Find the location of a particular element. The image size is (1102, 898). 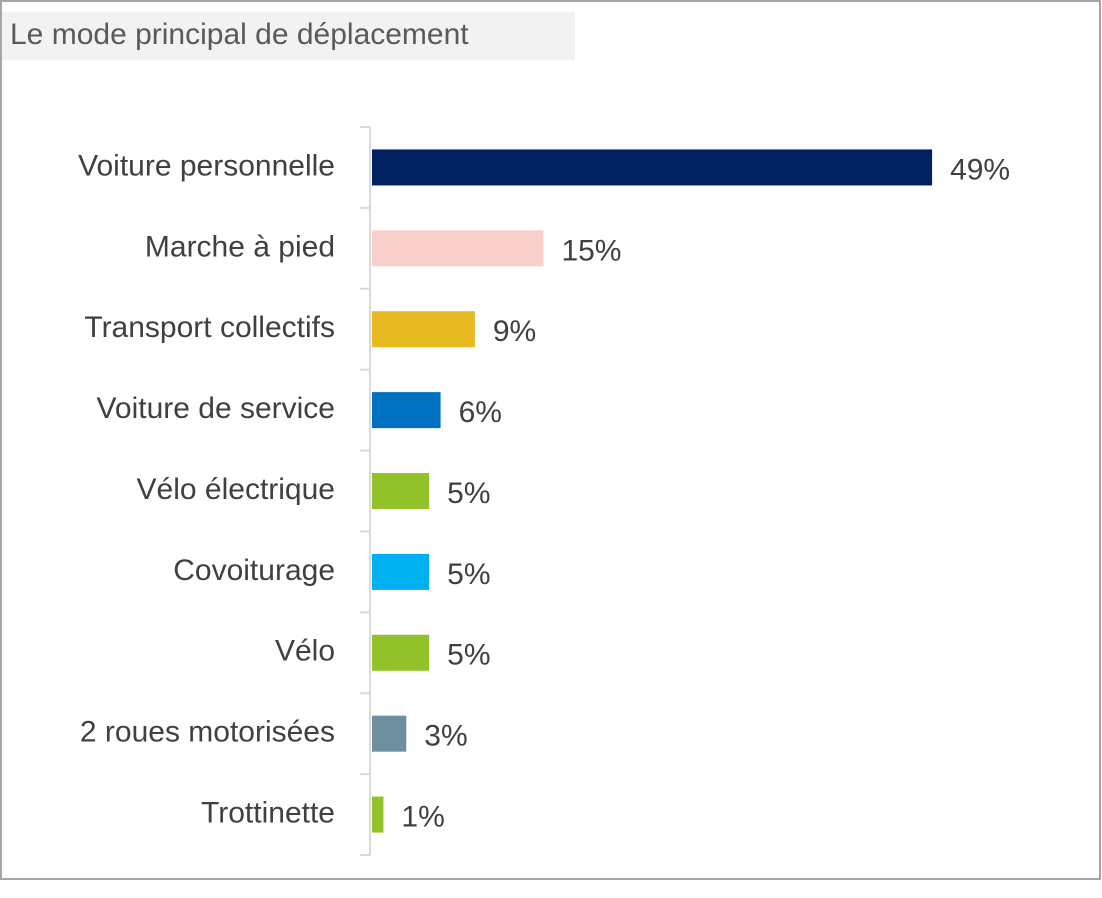

title-background is located at coordinates (288, 36).